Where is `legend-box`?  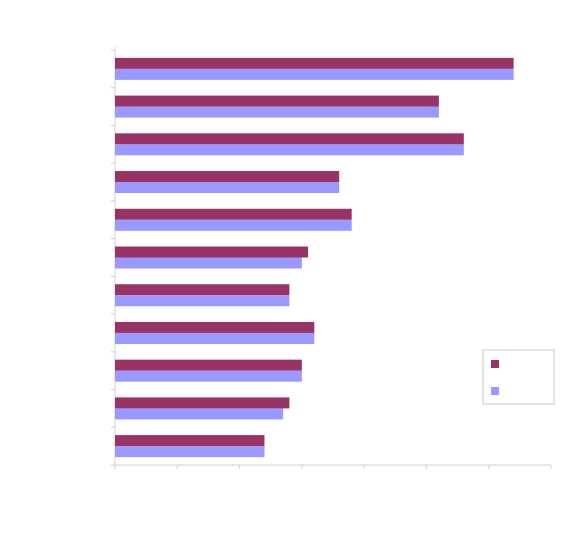
legend-box is located at coordinates (518, 377).